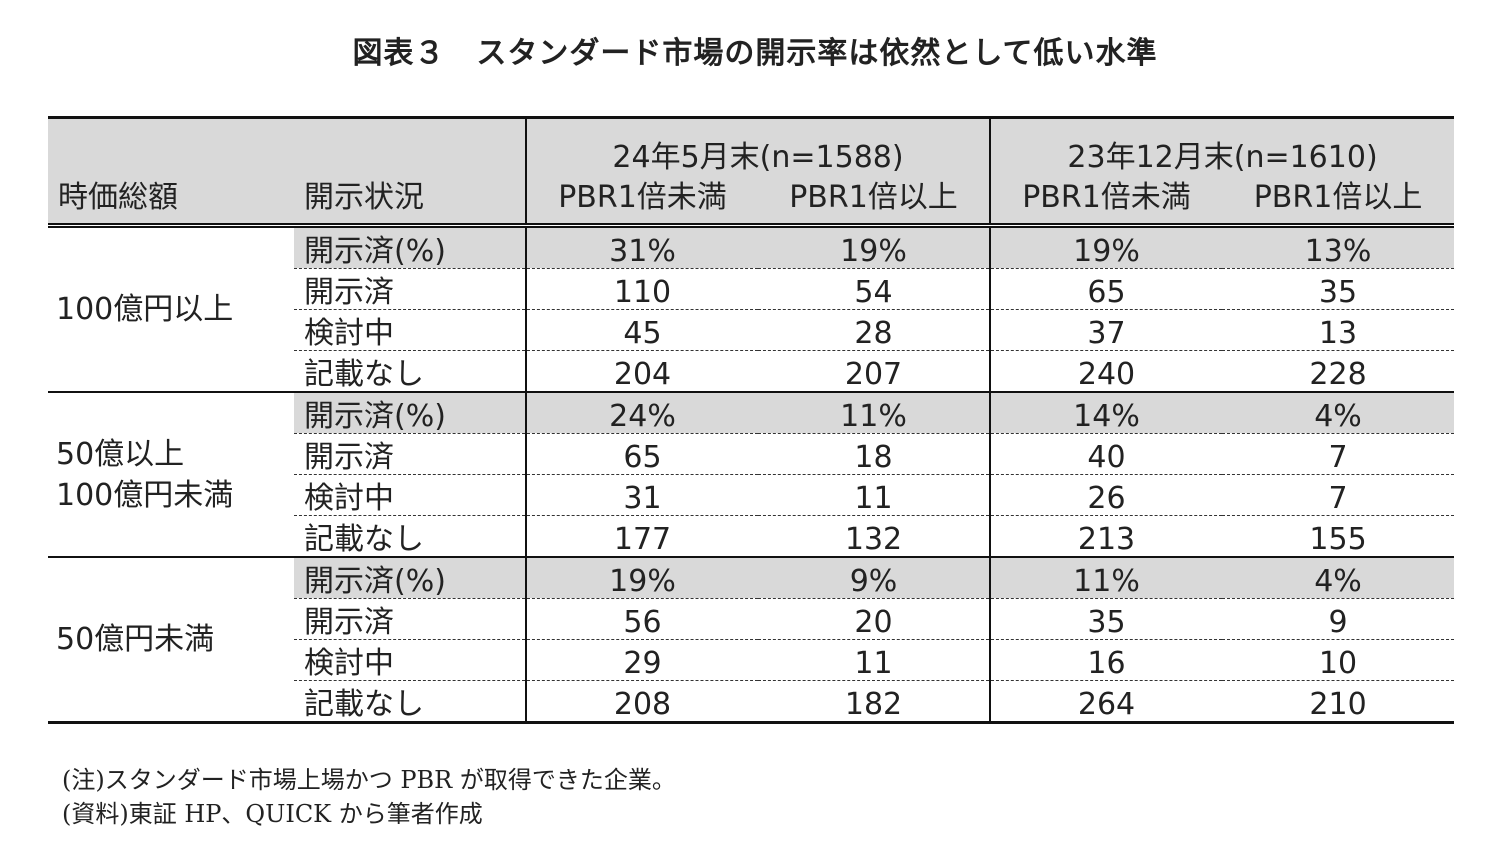  What do you see at coordinates (145, 309) in the screenshot?
I see `market-cap-label-line: 100億円以上` at bounding box center [145, 309].